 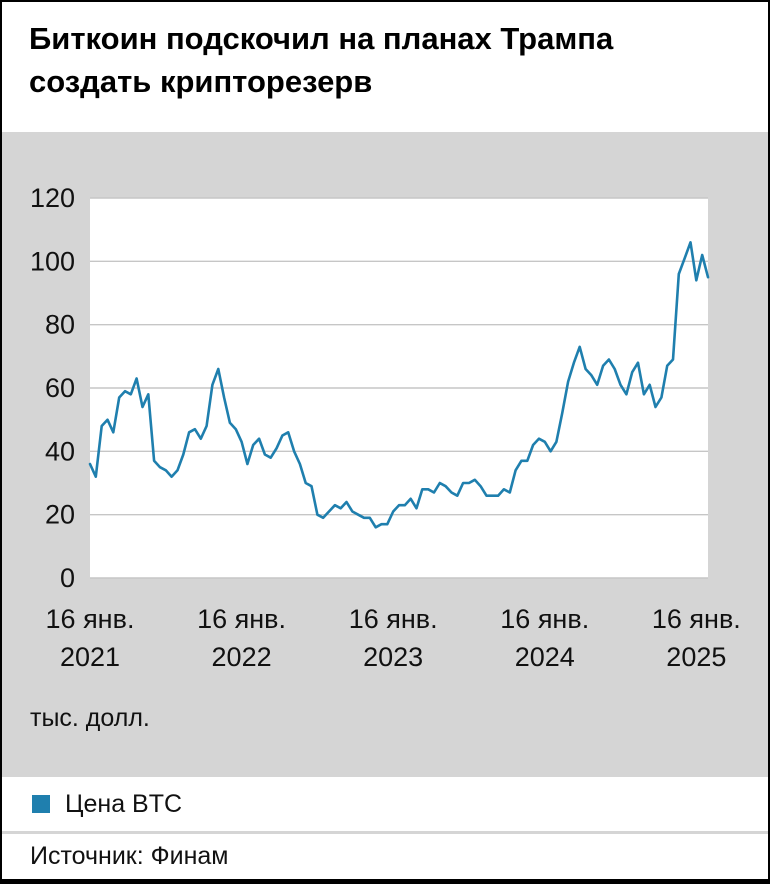 I want to click on source-bar: Источник: Финам, so click(x=385, y=856).